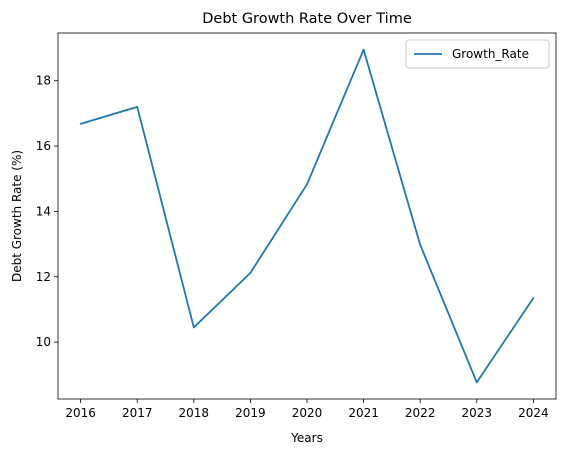  I want to click on y-tick-label: 10, so click(43, 342).